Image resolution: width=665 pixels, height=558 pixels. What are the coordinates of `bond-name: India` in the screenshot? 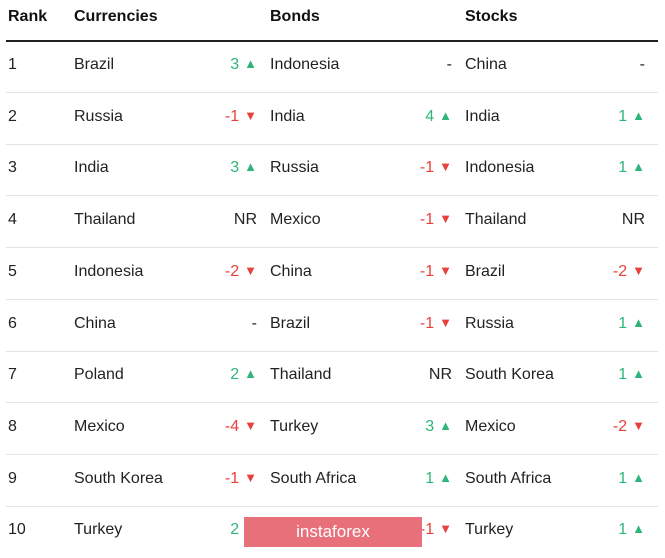 It's located at (287, 116).